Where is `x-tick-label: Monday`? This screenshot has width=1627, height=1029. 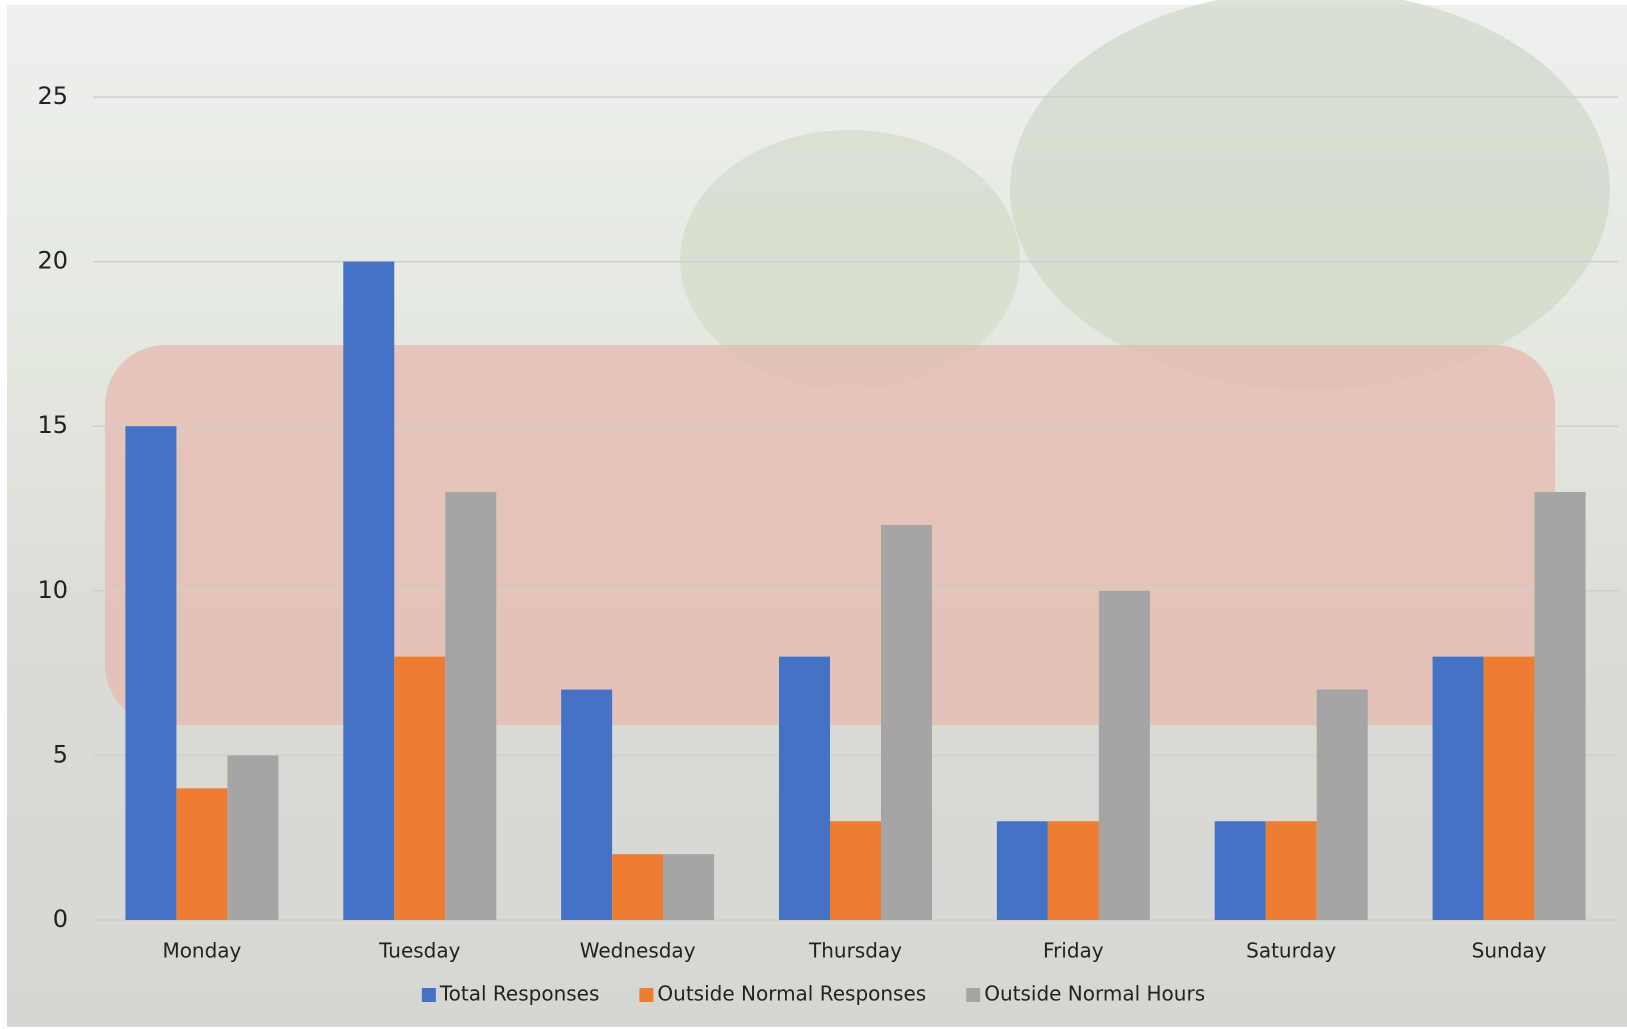 x-tick-label: Monday is located at coordinates (201, 951).